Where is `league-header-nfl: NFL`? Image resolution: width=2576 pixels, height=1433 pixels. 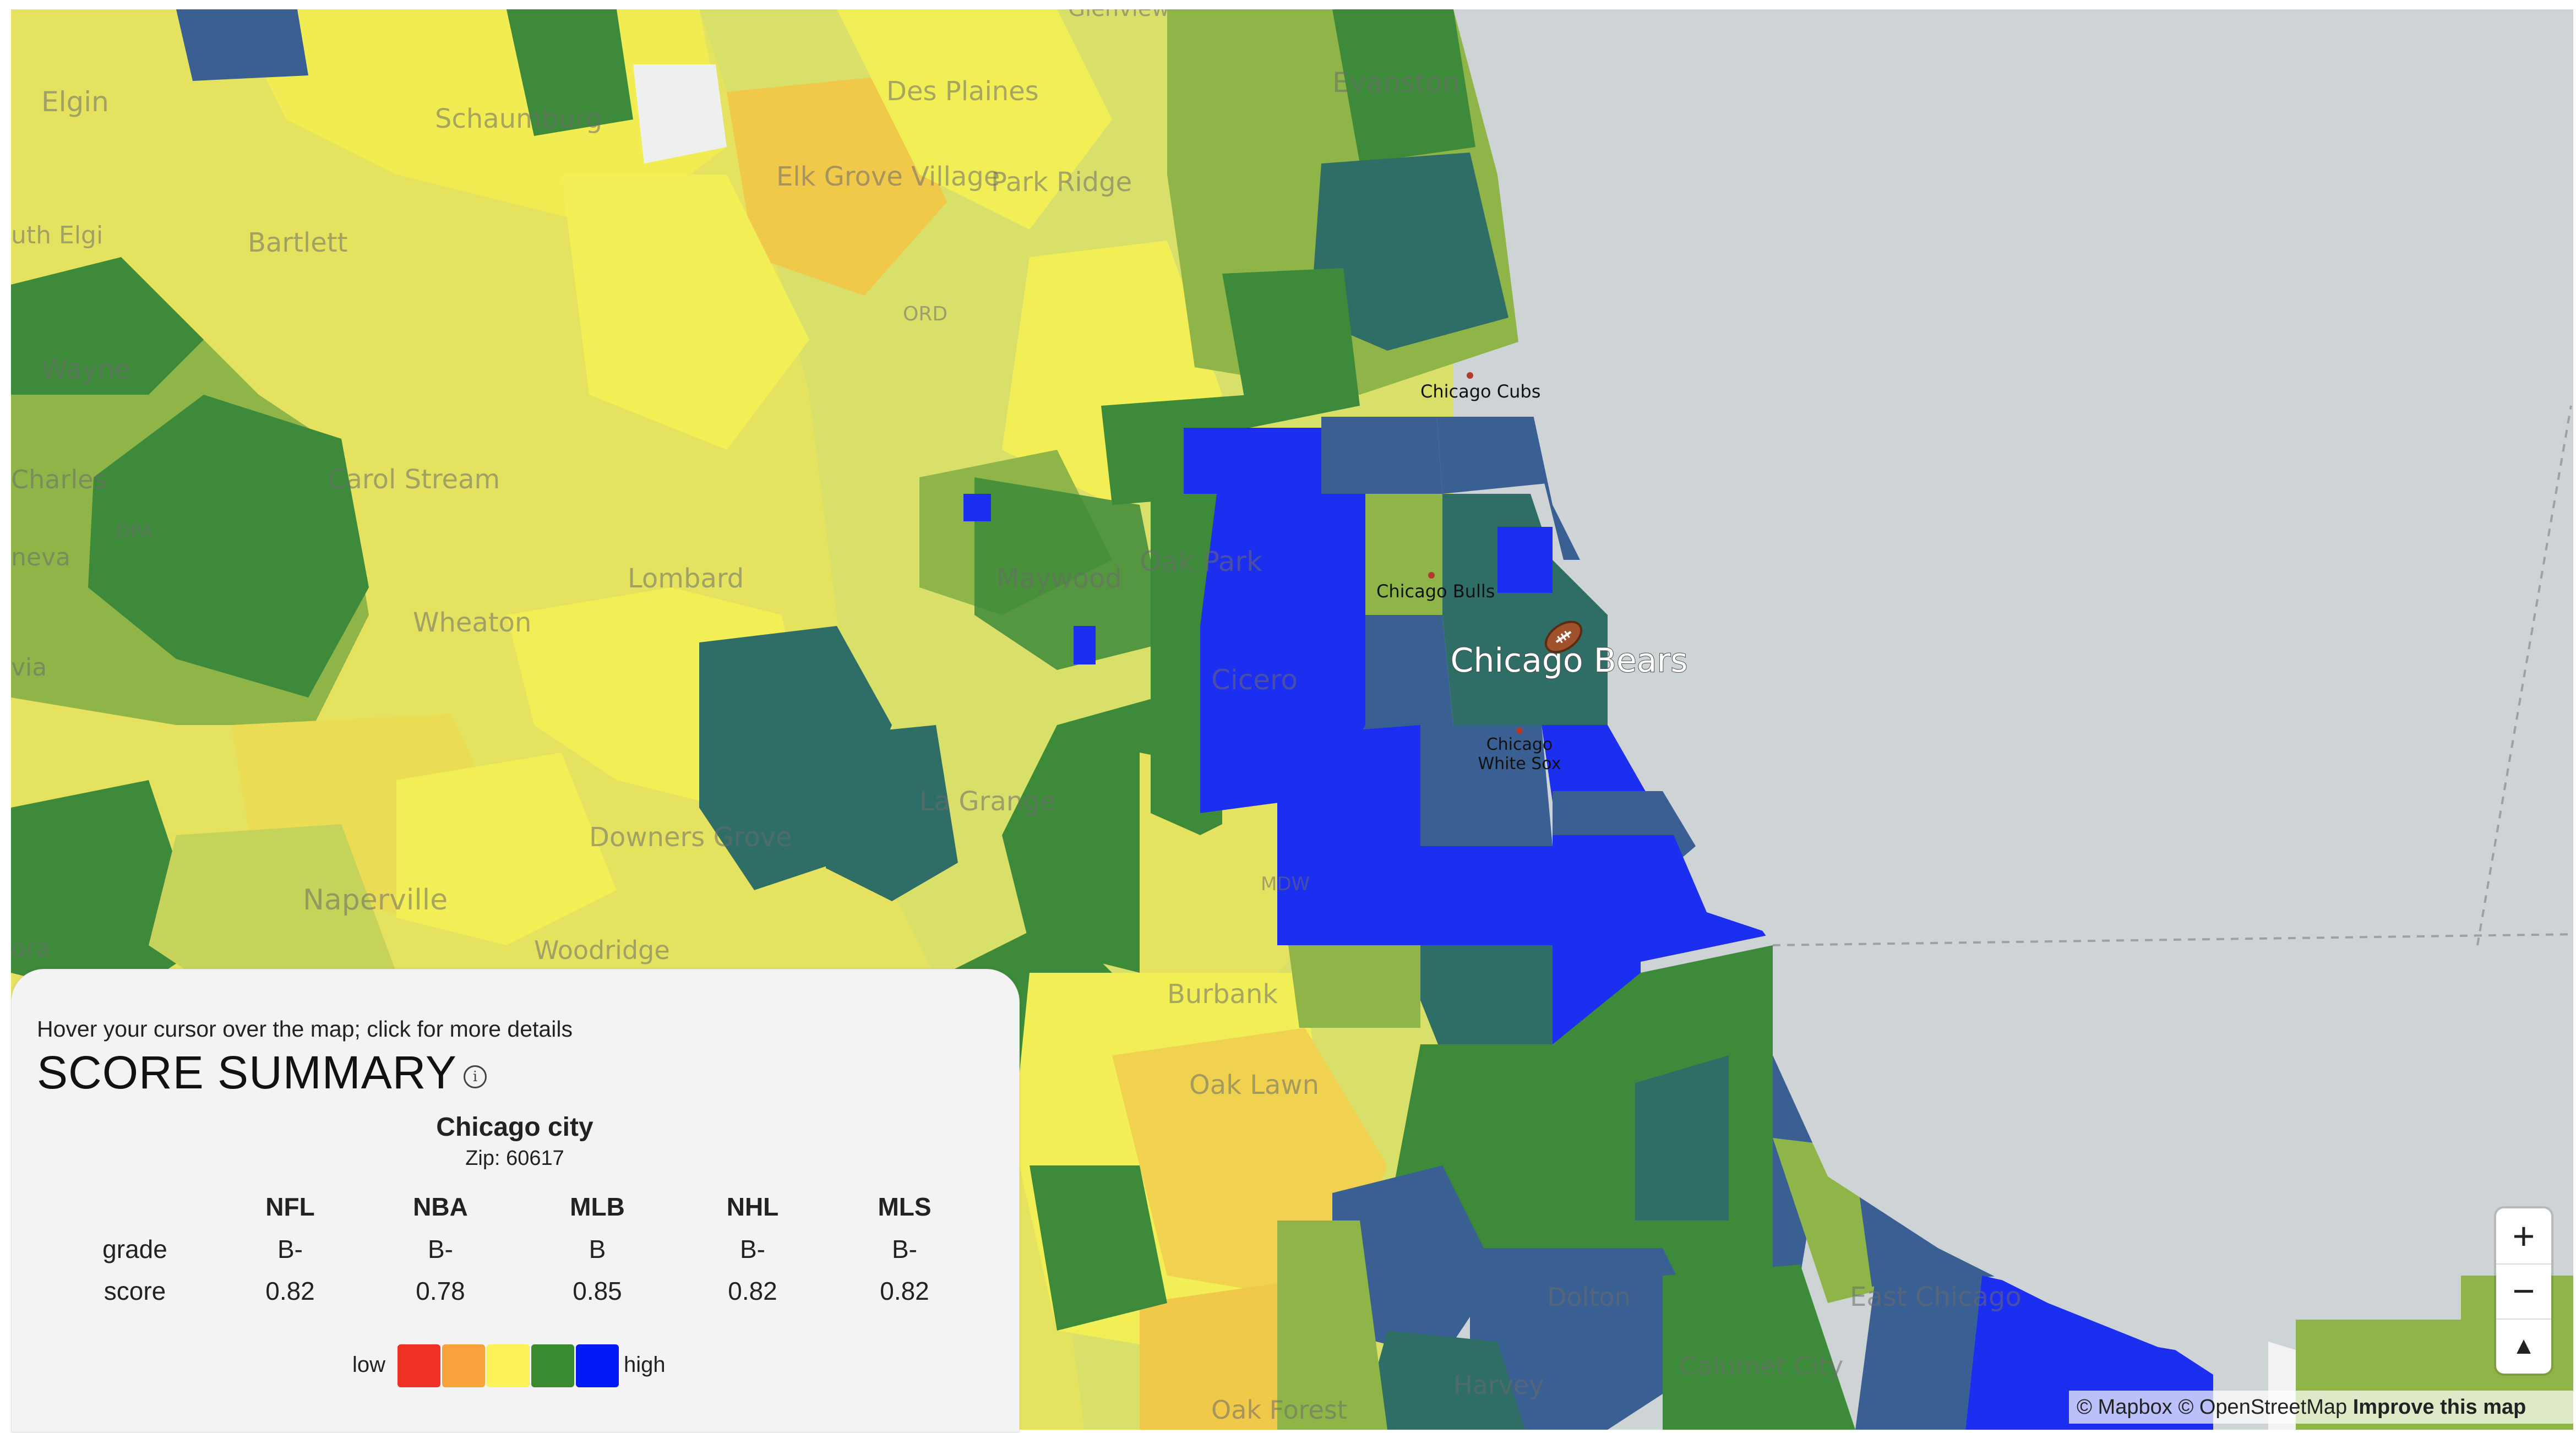 league-header-nfl: NFL is located at coordinates (290, 1206).